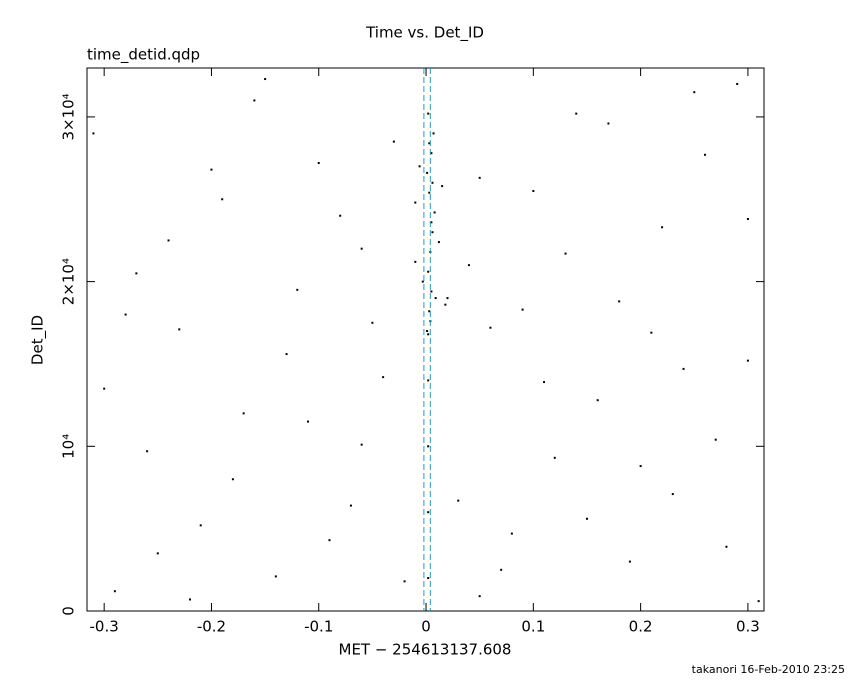  Describe the element at coordinates (318, 627) in the screenshot. I see `x-tick-label: -0.1` at that location.